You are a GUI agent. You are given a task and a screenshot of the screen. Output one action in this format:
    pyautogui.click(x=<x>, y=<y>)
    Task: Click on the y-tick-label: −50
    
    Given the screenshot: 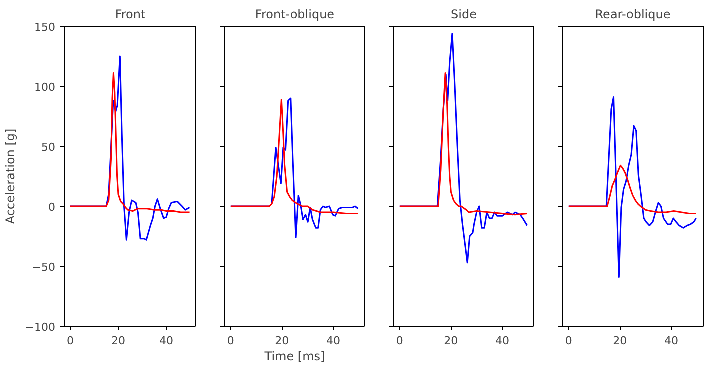 What is the action you would take?
    pyautogui.click(x=44, y=267)
    